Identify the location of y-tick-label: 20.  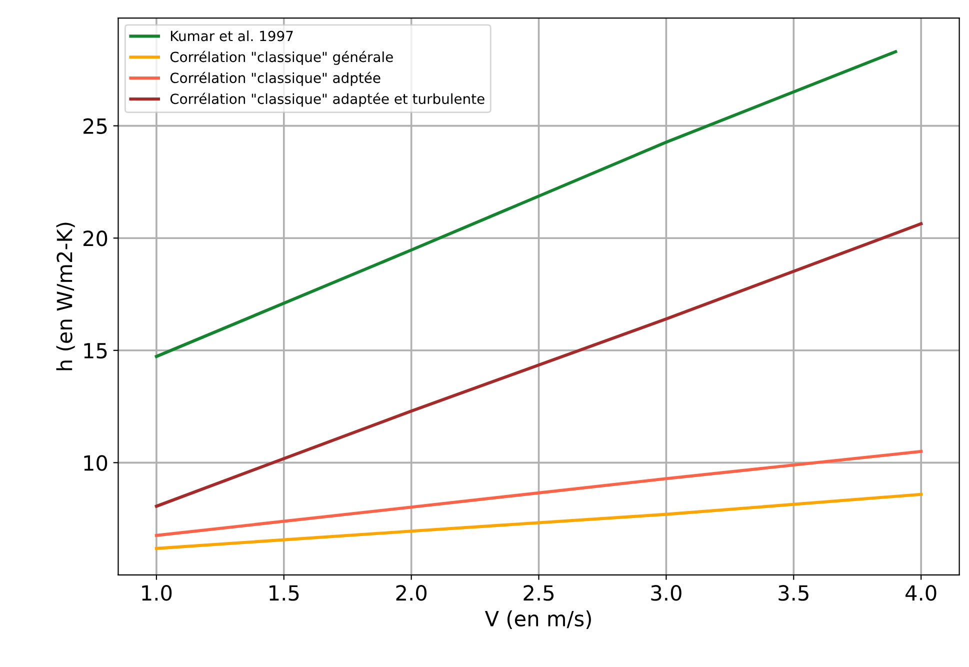
(96, 238).